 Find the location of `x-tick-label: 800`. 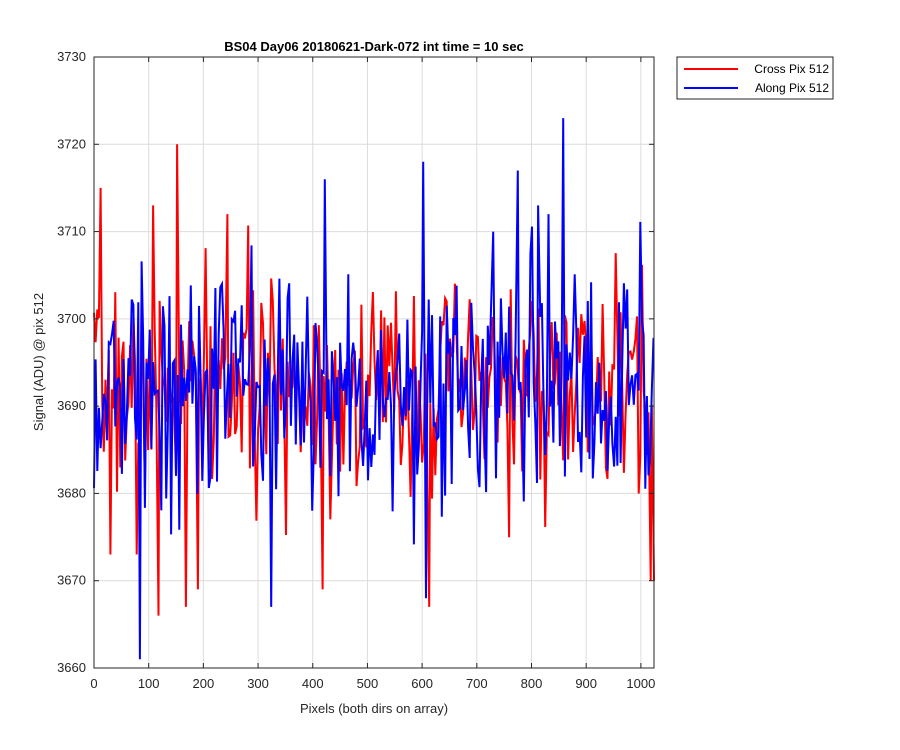

x-tick-label: 800 is located at coordinates (532, 683).